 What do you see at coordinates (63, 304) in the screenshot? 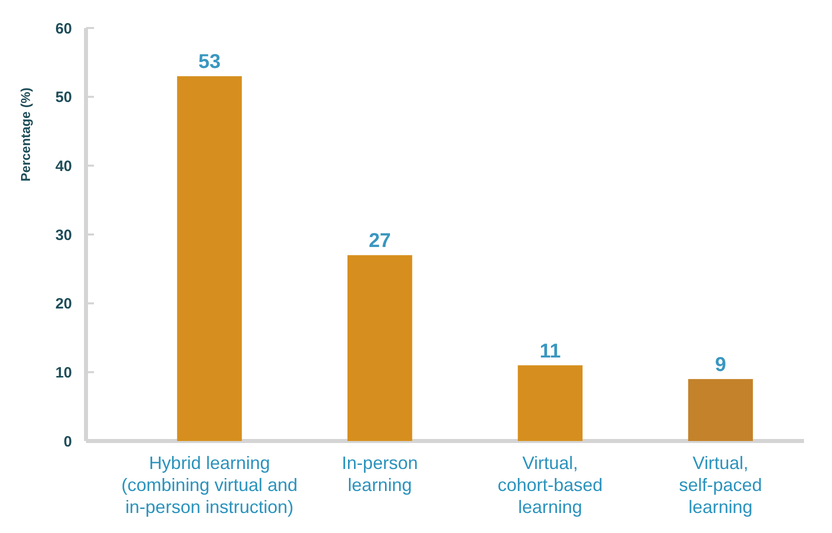
I see `y-tick-label: 20` at bounding box center [63, 304].